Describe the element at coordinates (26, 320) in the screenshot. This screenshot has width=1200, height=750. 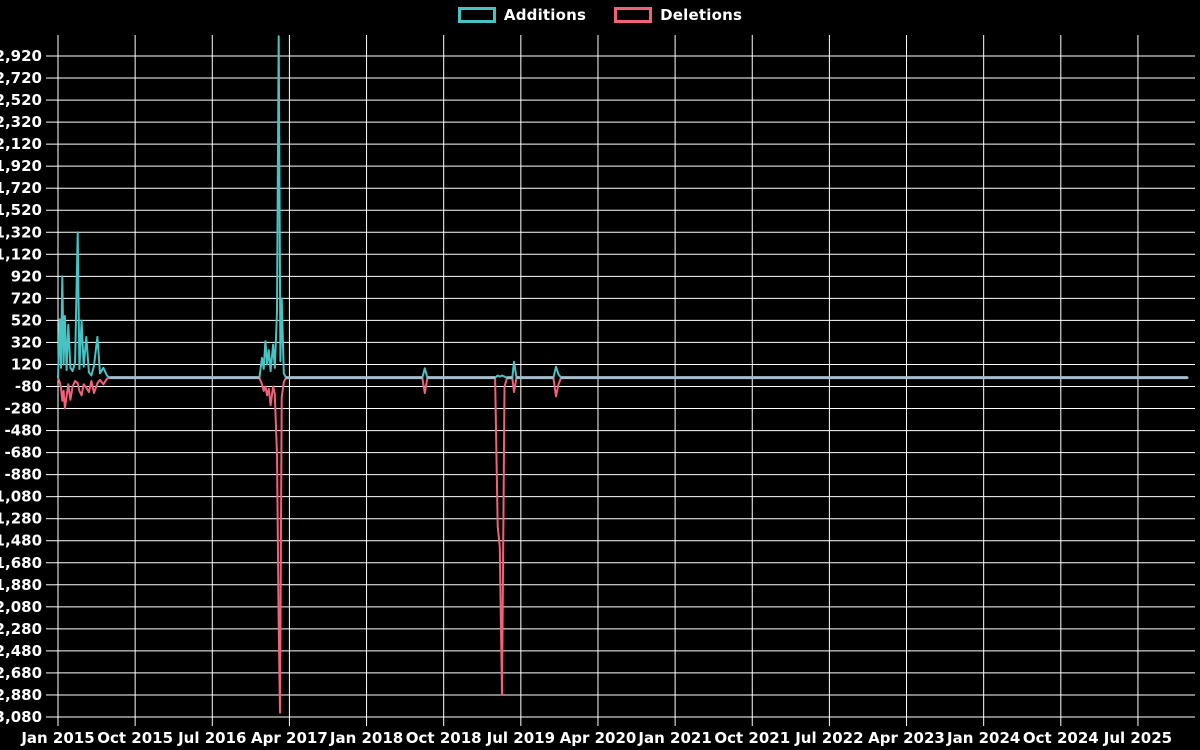
I see `svg-text: 520` at that location.